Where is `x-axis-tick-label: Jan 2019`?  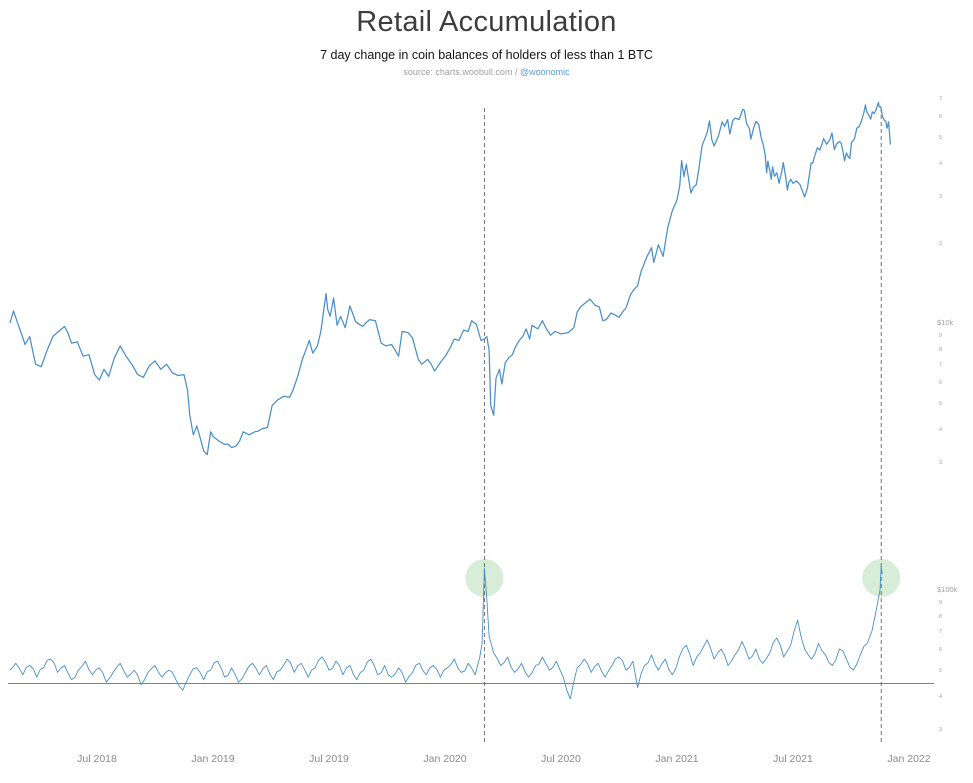 x-axis-tick-label: Jan 2019 is located at coordinates (212, 759).